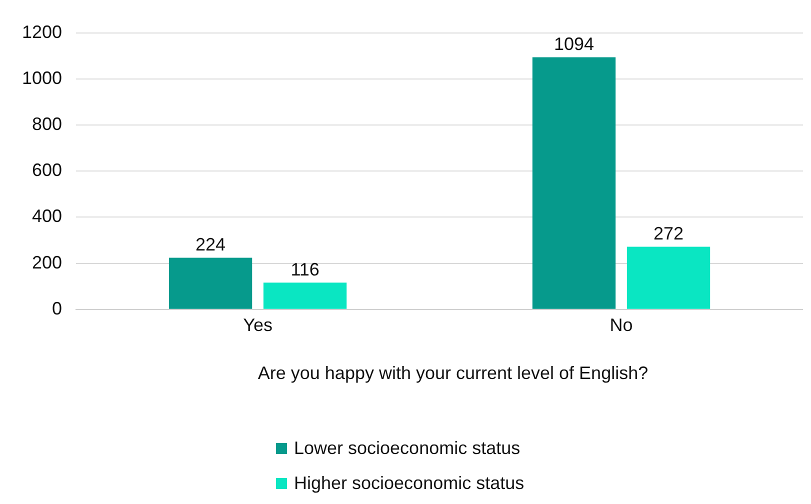 Image resolution: width=811 pixels, height=504 pixels. What do you see at coordinates (211, 244) in the screenshot?
I see `data-label: 224` at bounding box center [211, 244].